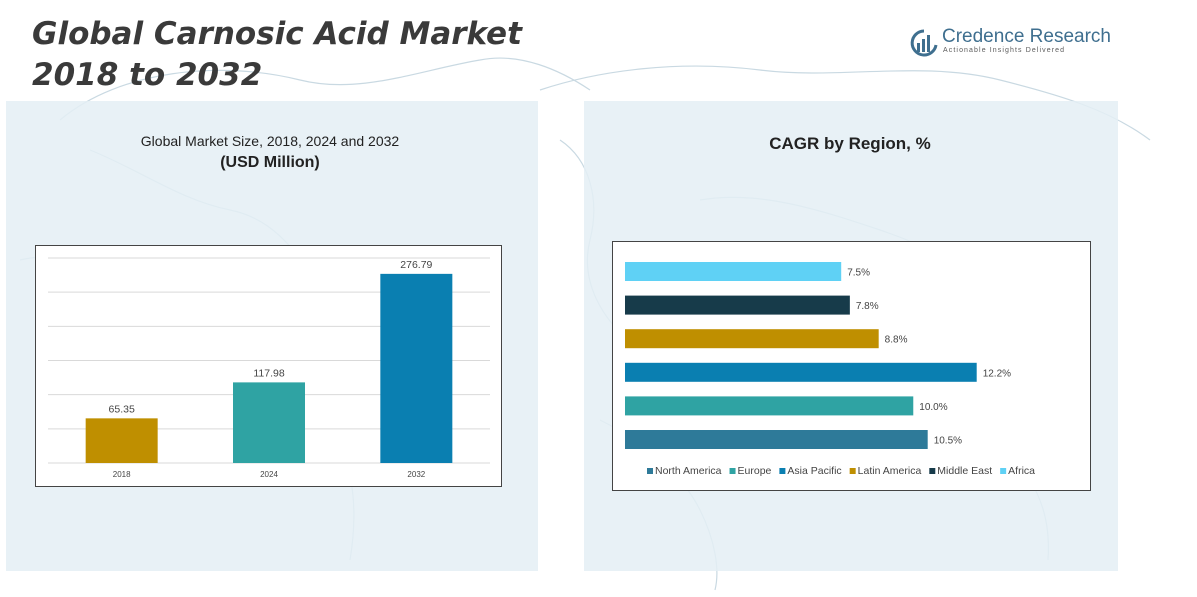 The width and height of the screenshot is (1197, 597). I want to click on bar-2018, so click(121, 440).